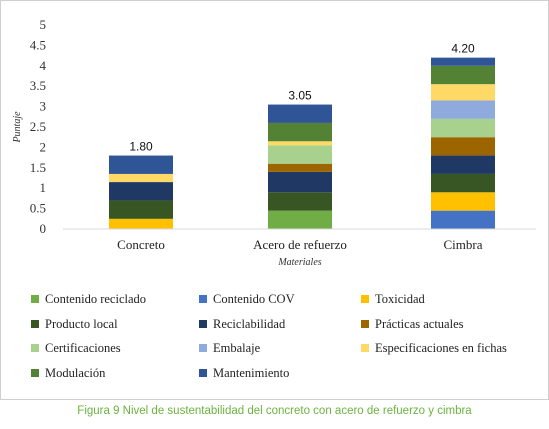  Describe the element at coordinates (81, 324) in the screenshot. I see `legend-label: Producto local` at that location.